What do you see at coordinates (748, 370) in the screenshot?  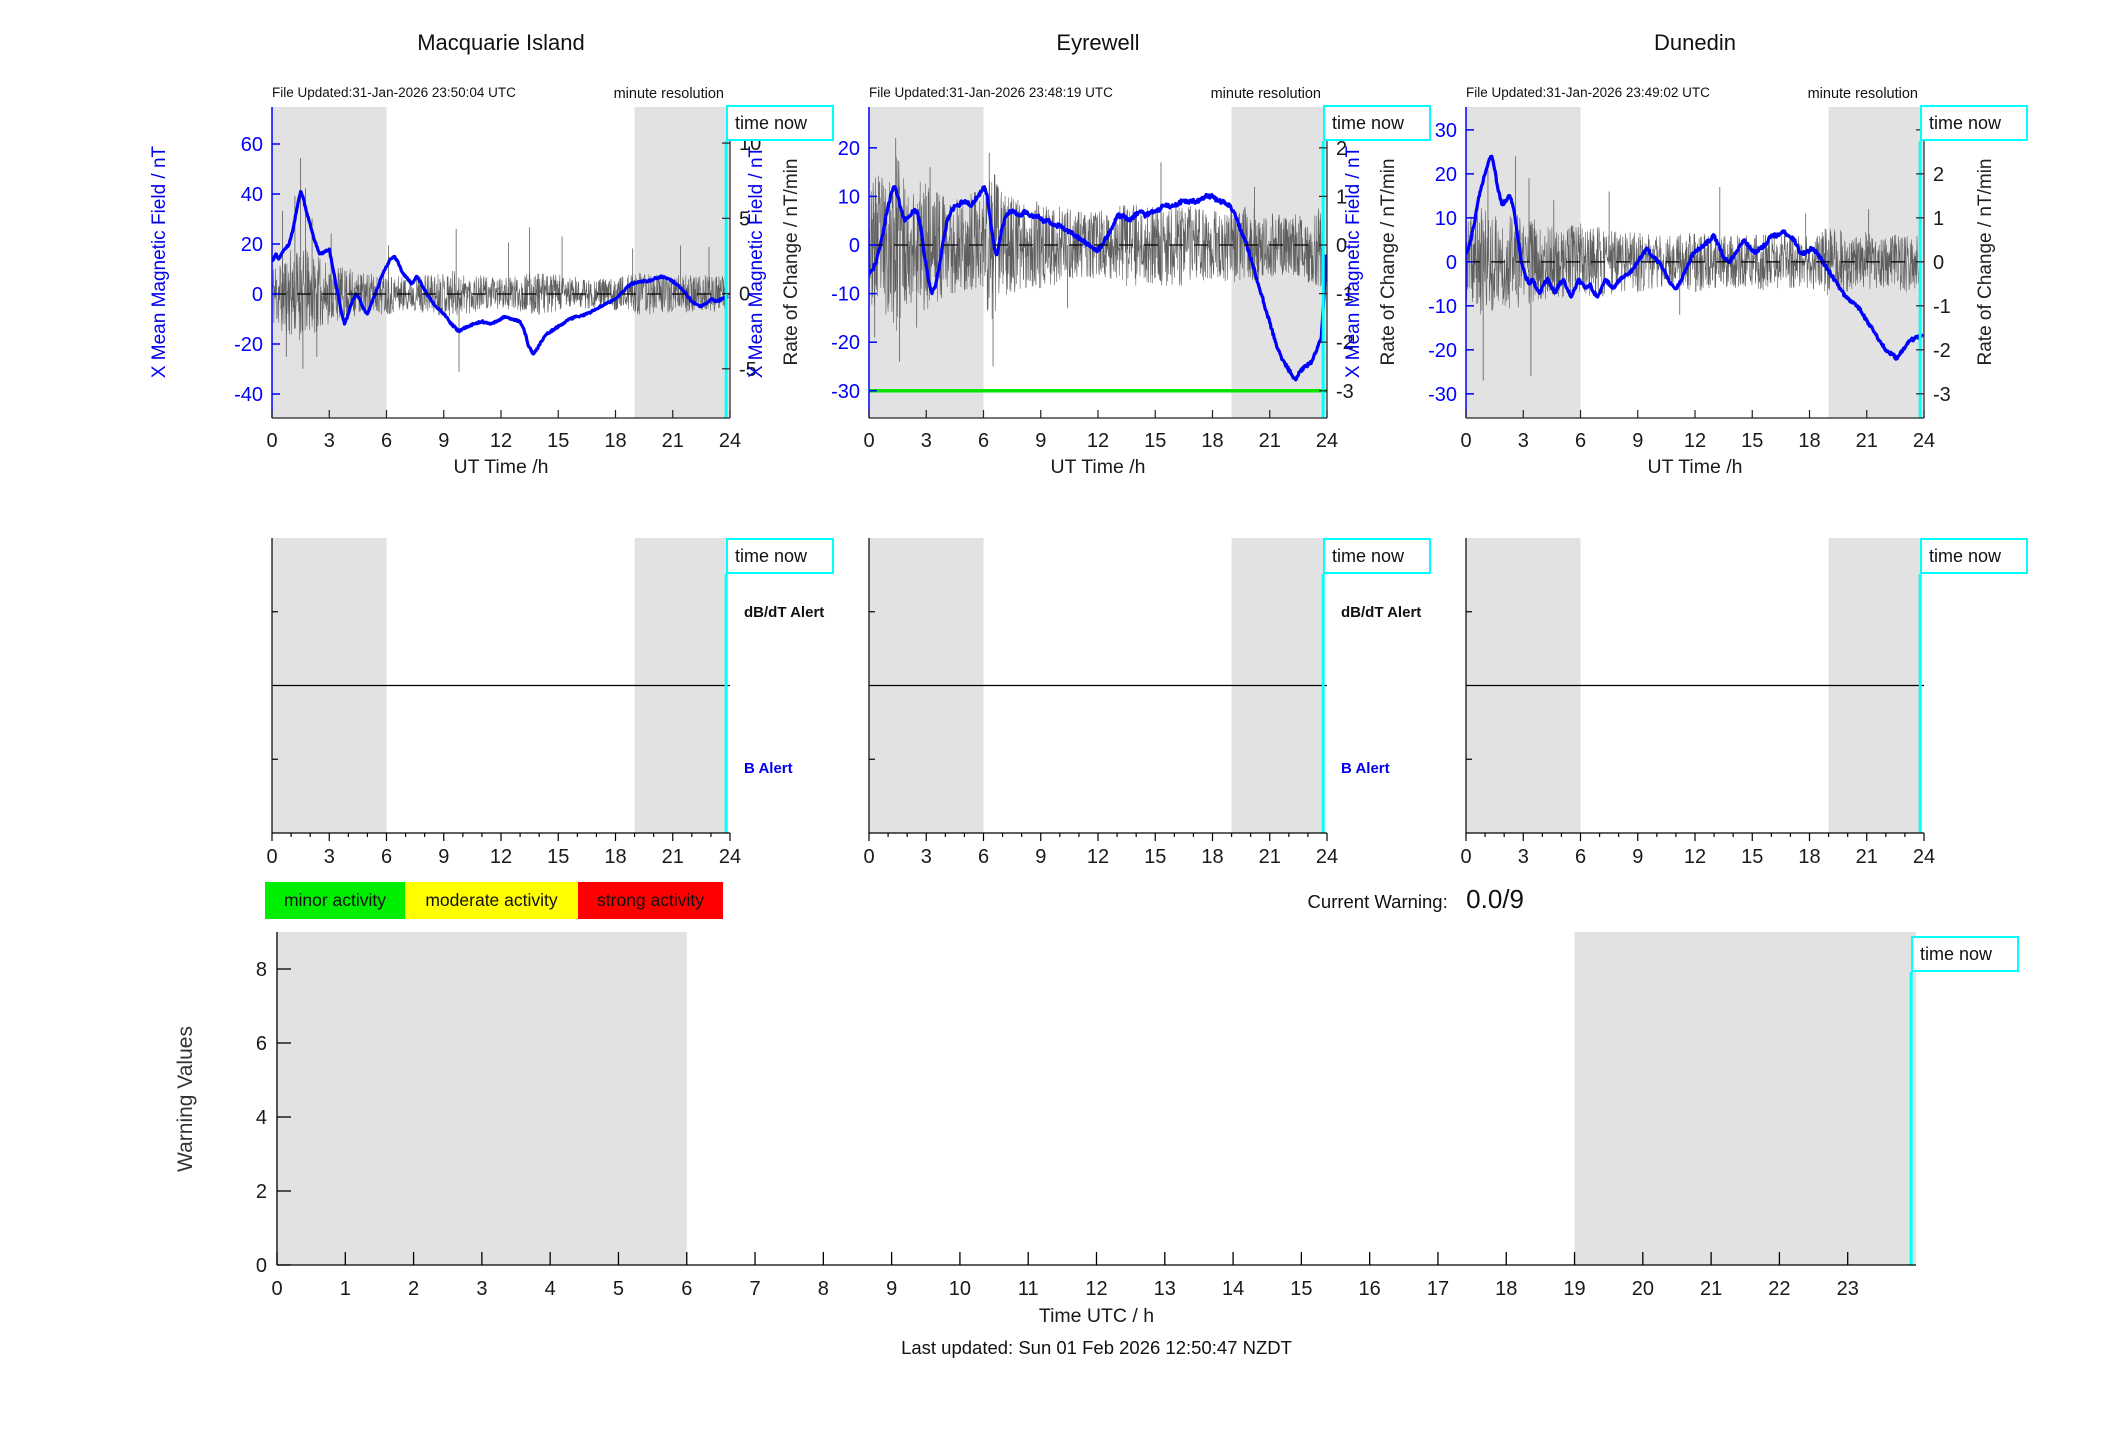 I see `svg-text: -5` at bounding box center [748, 370].